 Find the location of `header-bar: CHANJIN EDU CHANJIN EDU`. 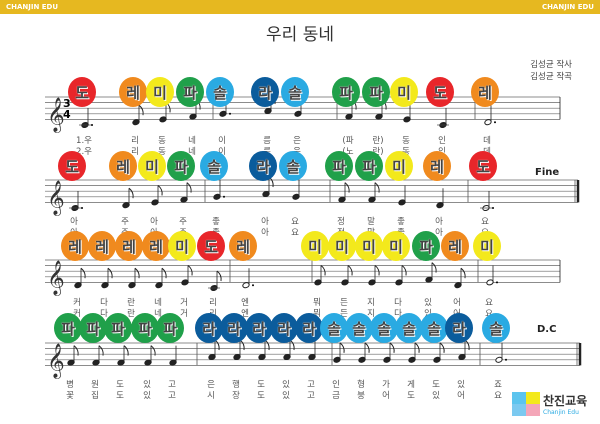

header-bar: CHANJIN EDU CHANJIN EDU is located at coordinates (300, 7).